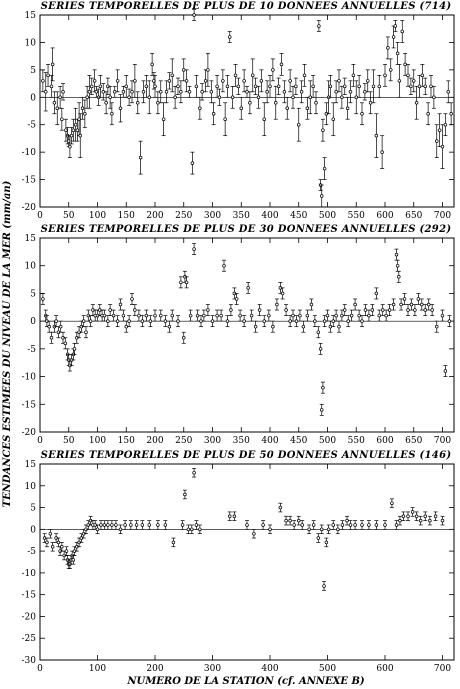  I want to click on panel-1-y-tick-label: -5, so click(31, 126).